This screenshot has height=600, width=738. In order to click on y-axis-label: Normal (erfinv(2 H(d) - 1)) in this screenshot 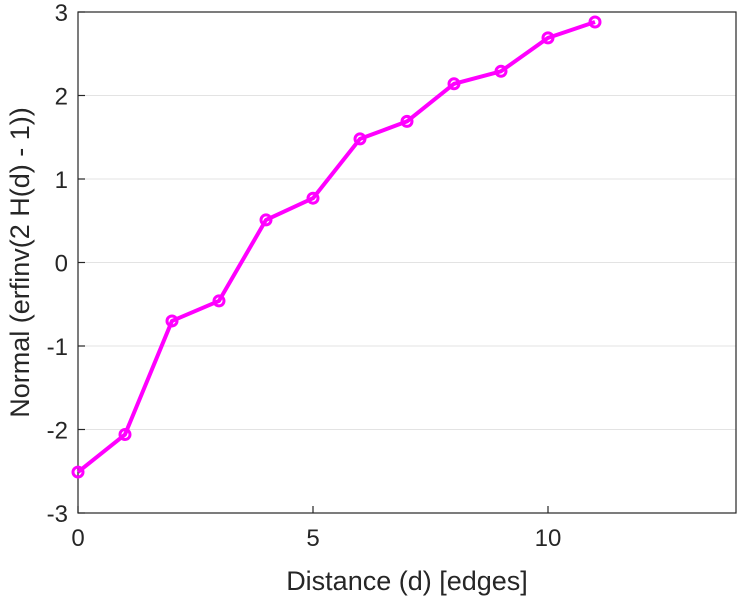, I will do `click(20, 262)`.